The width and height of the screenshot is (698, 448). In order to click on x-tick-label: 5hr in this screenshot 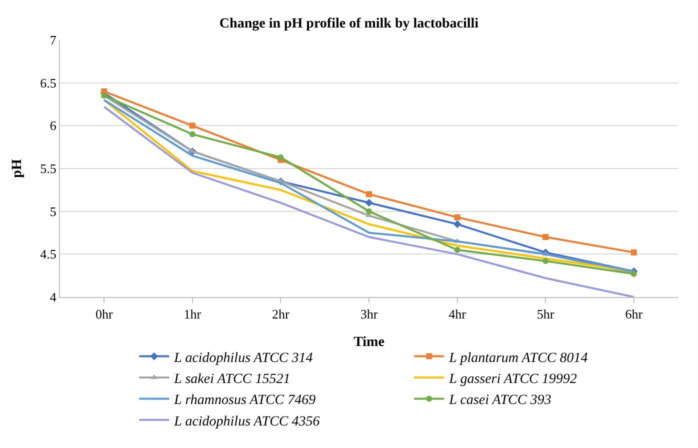, I will do `click(545, 314)`.